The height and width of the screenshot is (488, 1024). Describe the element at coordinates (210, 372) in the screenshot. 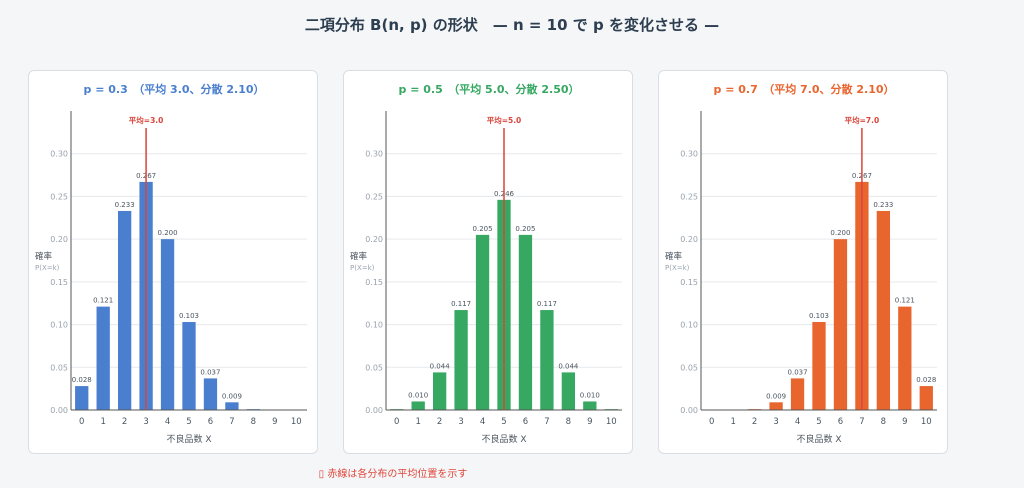

I see `data-label: 0.037` at that location.